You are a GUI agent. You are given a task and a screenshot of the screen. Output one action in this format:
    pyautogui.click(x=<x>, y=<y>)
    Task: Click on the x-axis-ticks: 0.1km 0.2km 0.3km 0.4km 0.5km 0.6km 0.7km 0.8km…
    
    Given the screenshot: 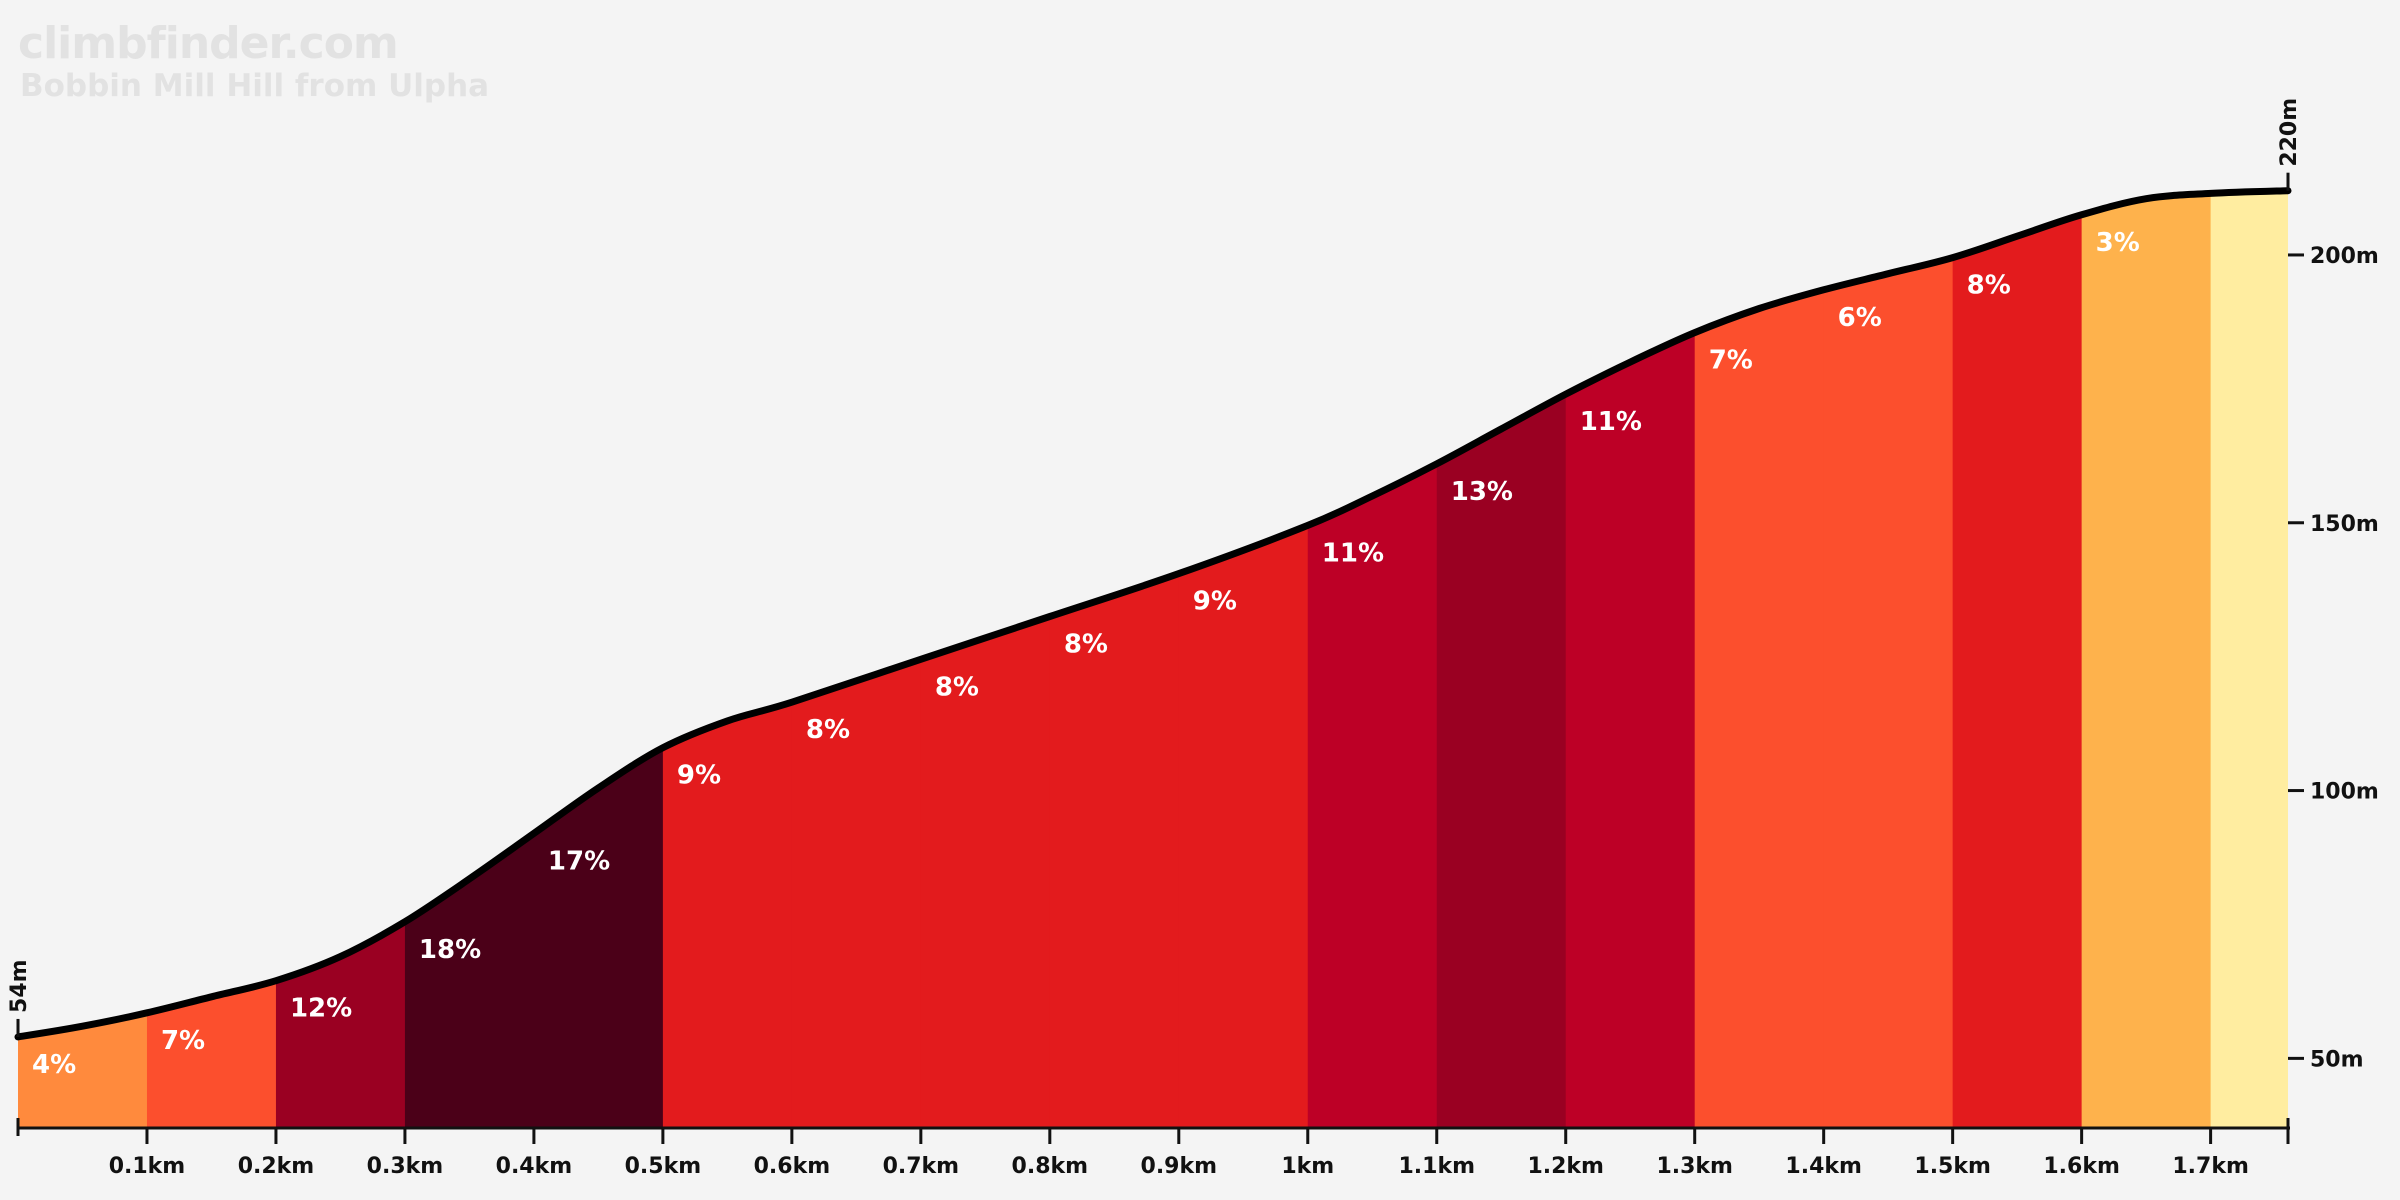 What is the action you would take?
    pyautogui.click(x=1153, y=1148)
    